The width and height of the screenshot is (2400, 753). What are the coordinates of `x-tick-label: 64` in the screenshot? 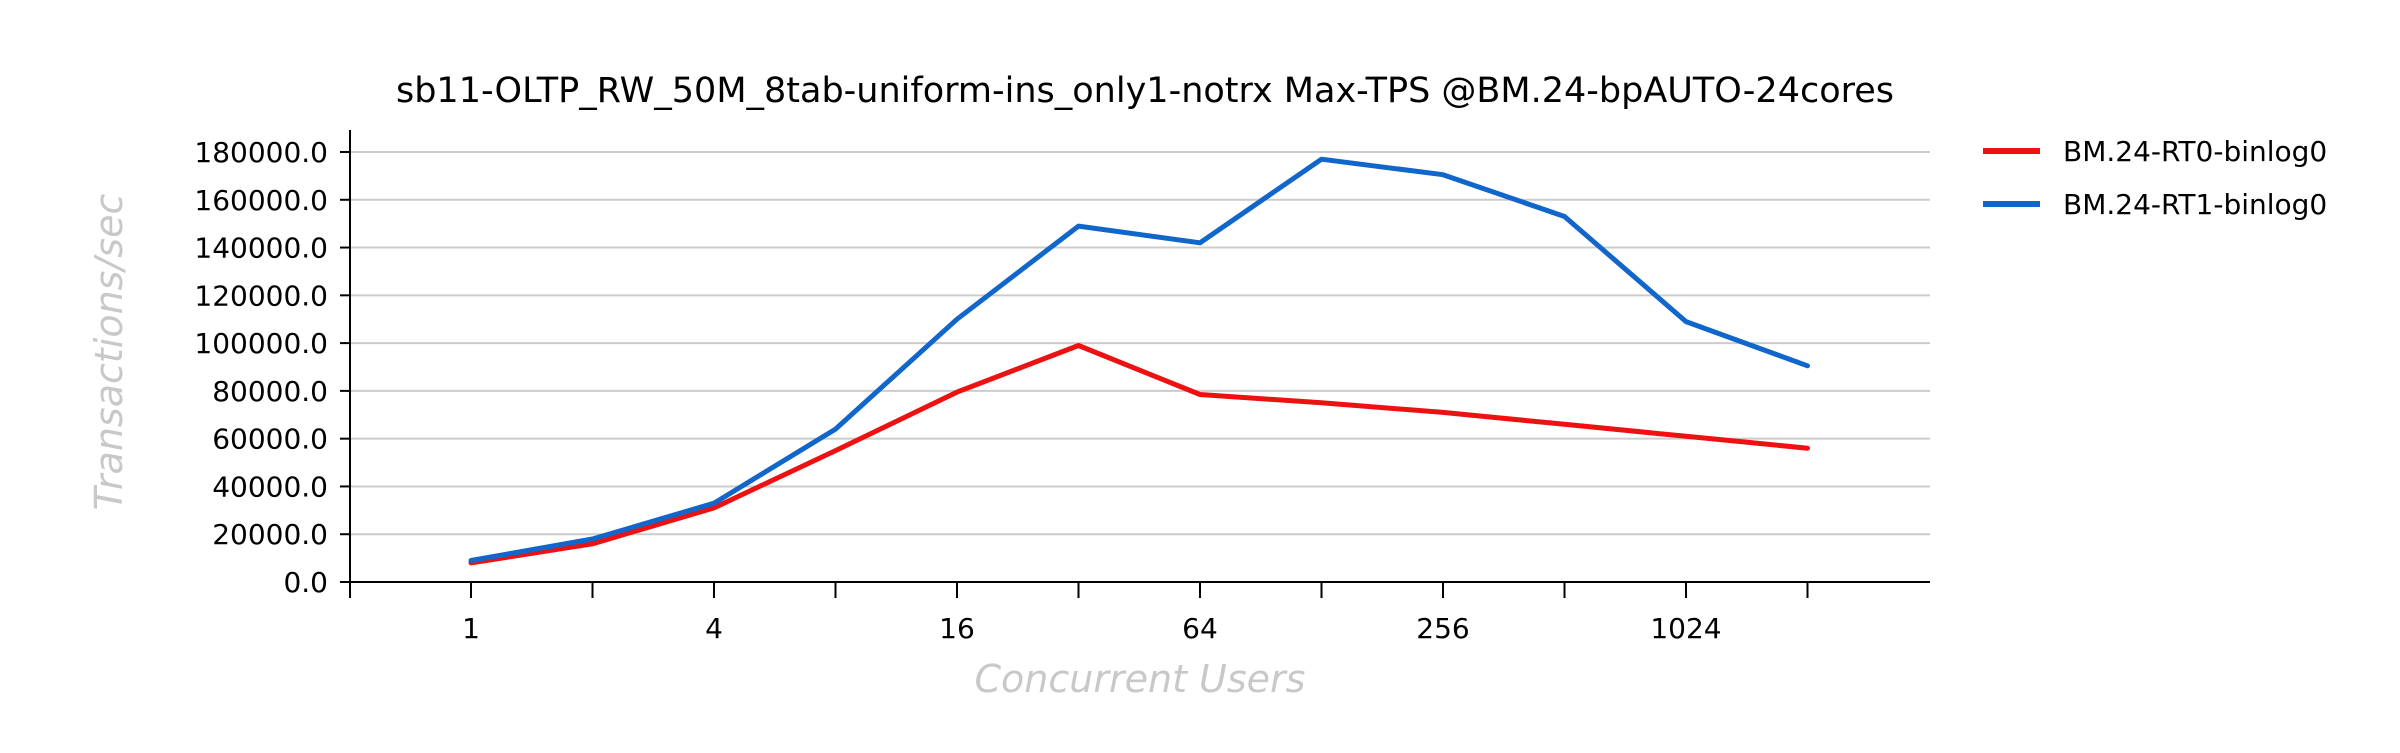 It's located at (1200, 628).